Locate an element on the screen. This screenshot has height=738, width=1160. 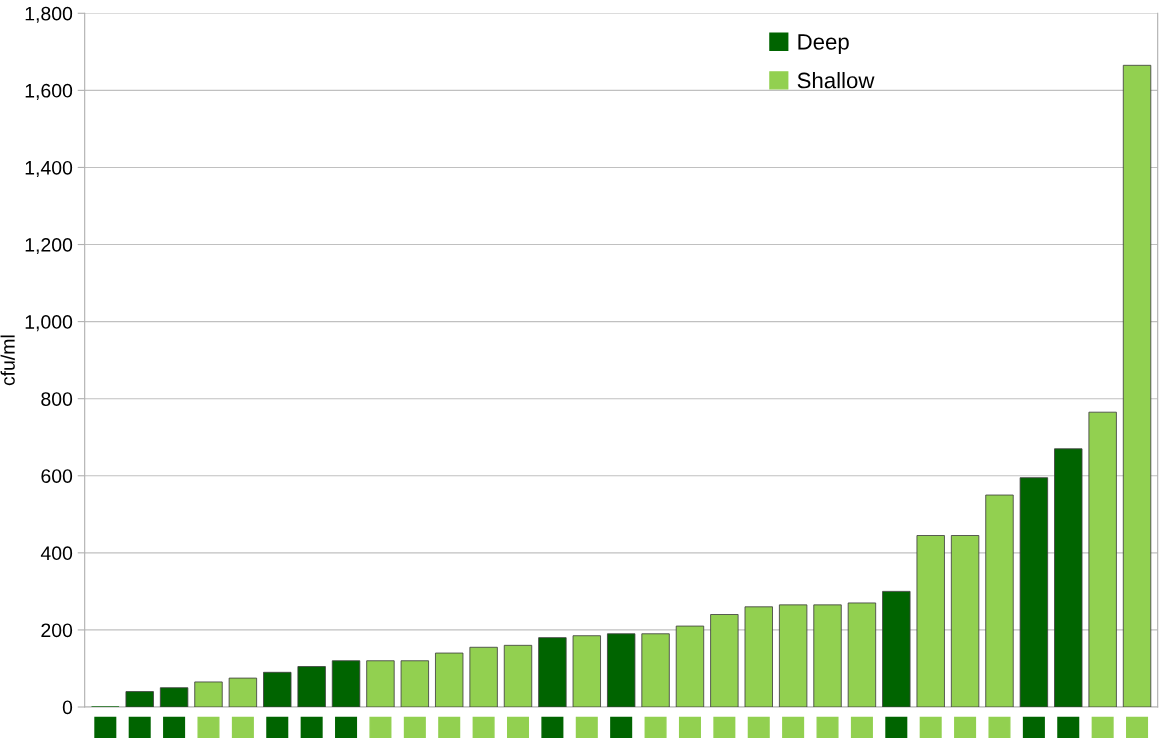
y-tick-label: 0 is located at coordinates (67, 707).